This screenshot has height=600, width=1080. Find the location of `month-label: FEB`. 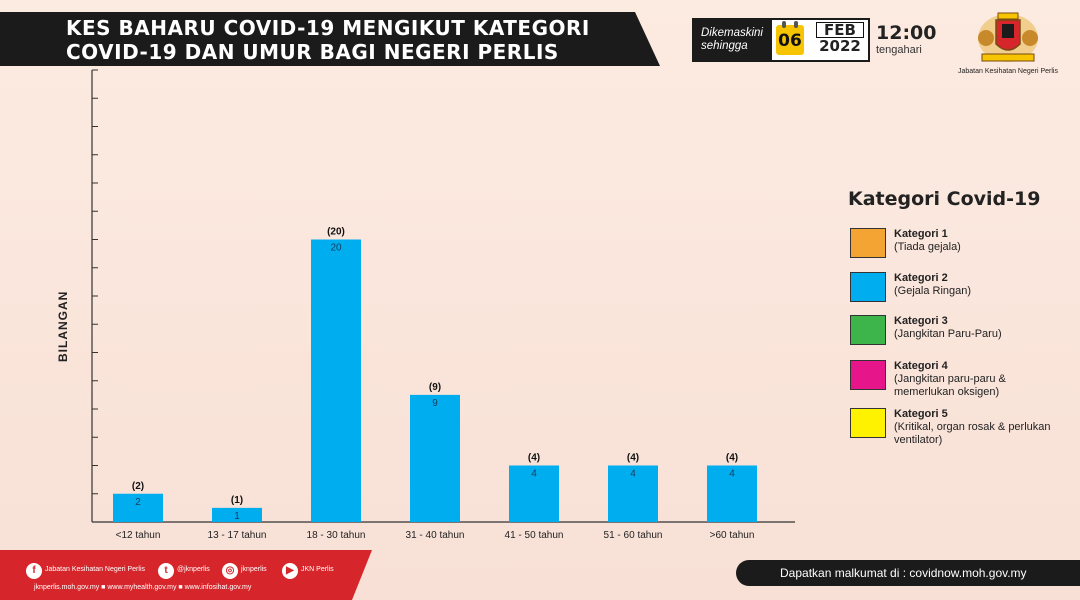

month-label: FEB is located at coordinates (840, 30).